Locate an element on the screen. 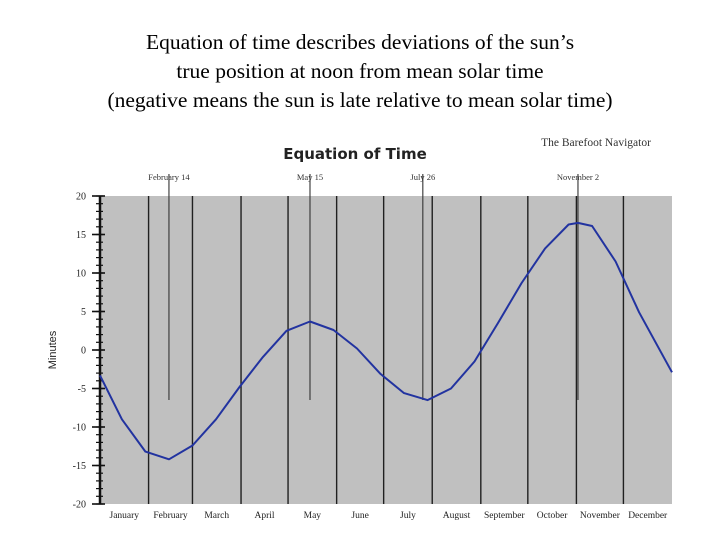 Image resolution: width=720 pixels, height=540 pixels. x-tick-label: February is located at coordinates (170, 516).